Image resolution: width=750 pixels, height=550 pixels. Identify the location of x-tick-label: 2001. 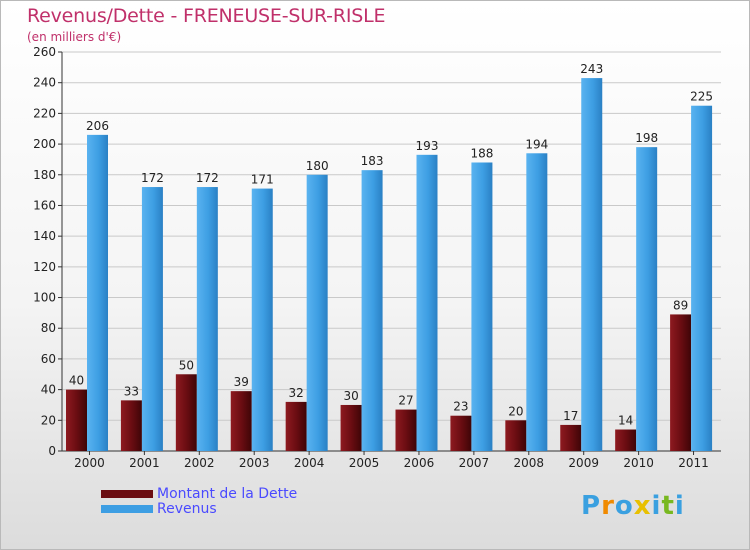
(144, 463).